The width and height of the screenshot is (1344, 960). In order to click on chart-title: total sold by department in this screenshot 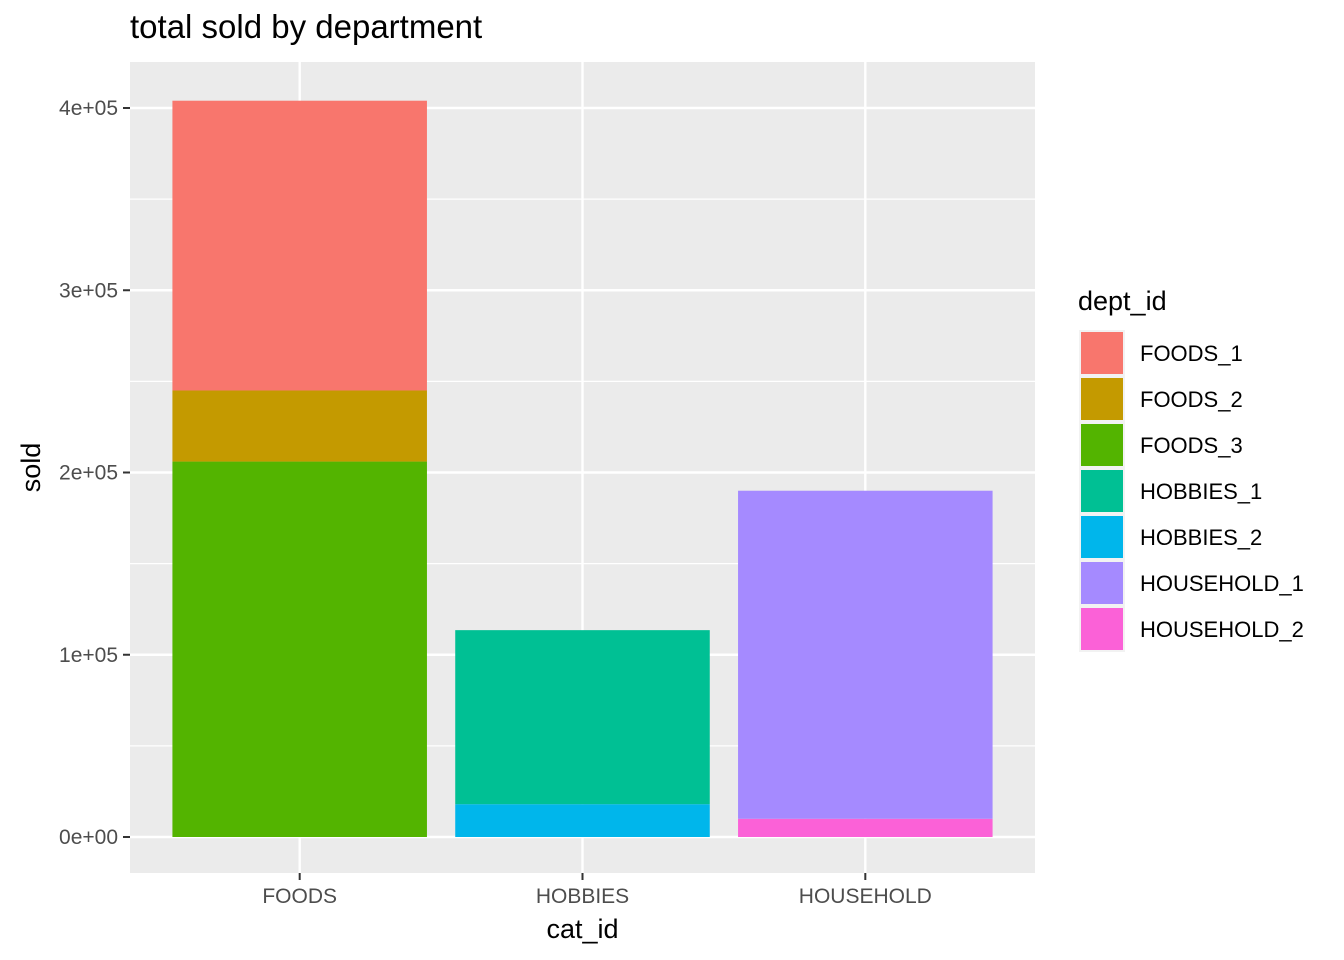, I will do `click(306, 26)`.